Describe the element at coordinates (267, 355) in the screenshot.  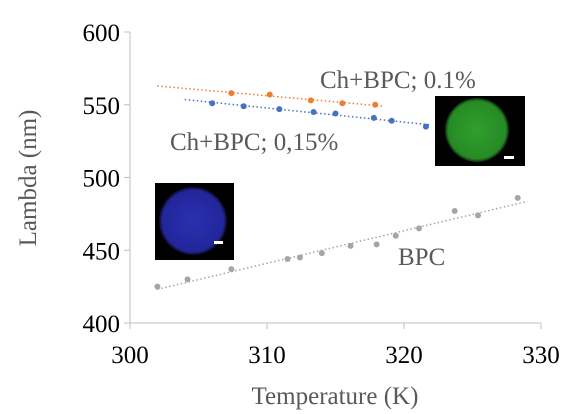
I see `x-tick-label: 310` at that location.